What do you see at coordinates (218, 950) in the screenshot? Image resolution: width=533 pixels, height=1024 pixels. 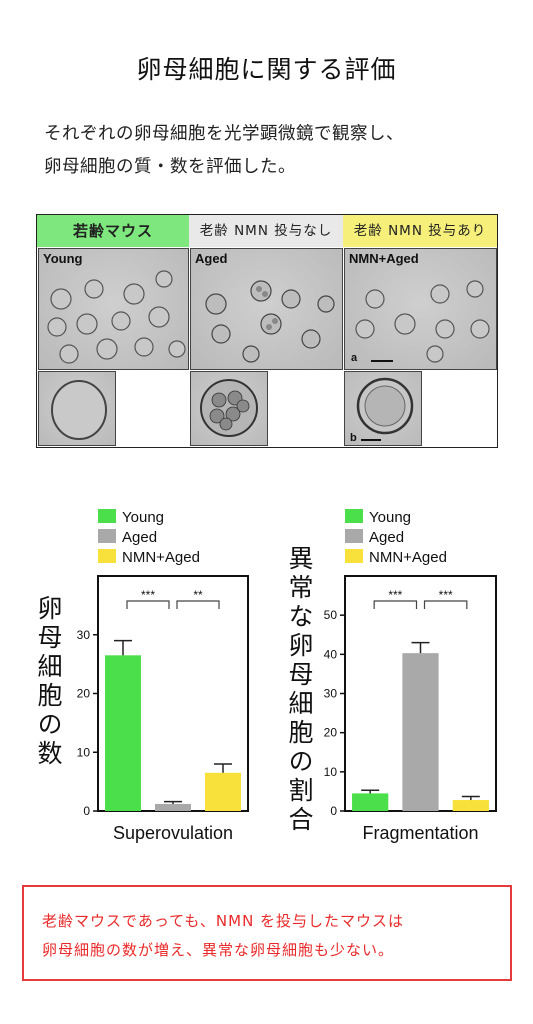 I see `note-line-2: 卵母細胞の数が増え、異常な卵母細胞も少ない。` at bounding box center [218, 950].